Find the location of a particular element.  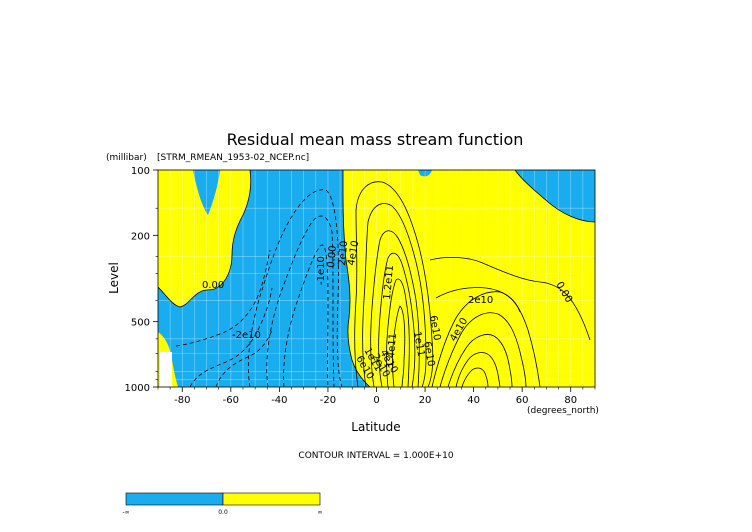

negative-contours is located at coordinates (259, 288).